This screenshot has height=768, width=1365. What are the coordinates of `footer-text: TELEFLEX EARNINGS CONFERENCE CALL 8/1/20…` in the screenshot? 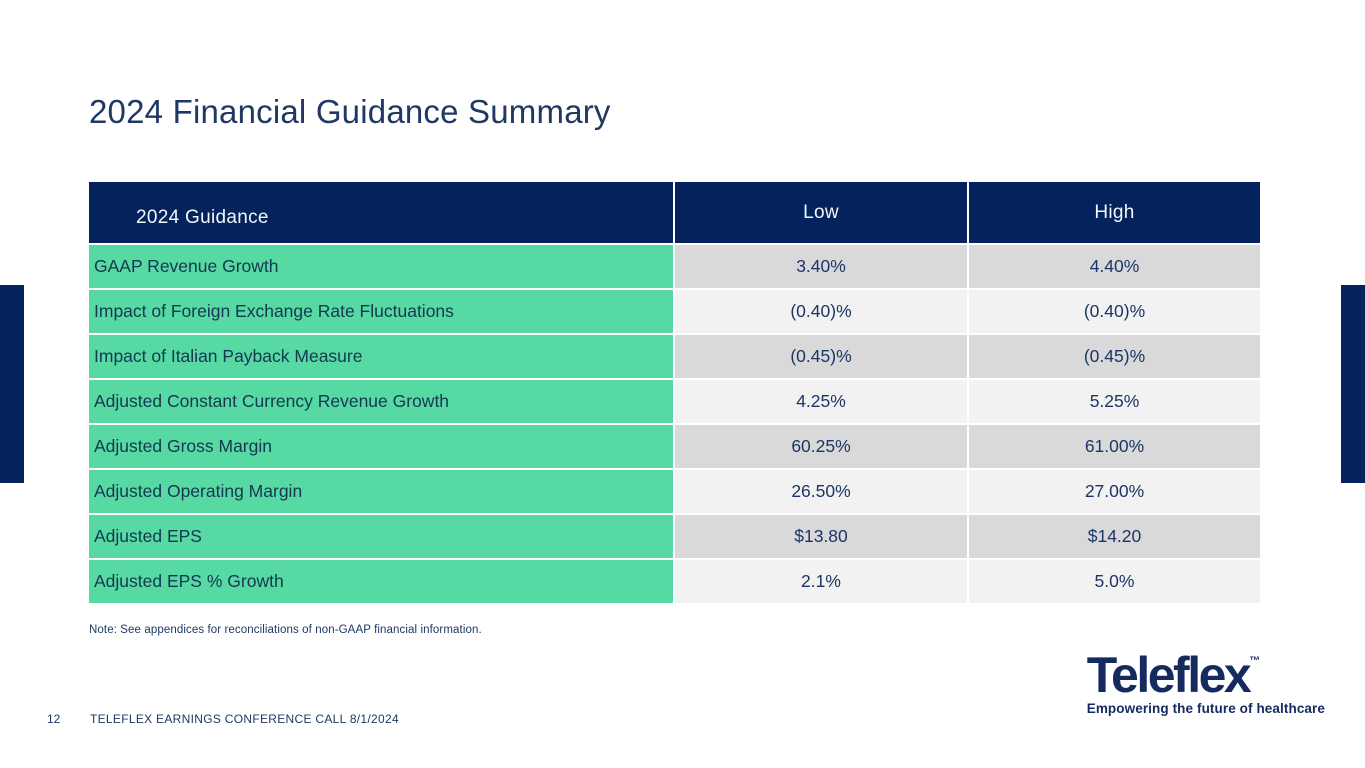 It's located at (244, 719).